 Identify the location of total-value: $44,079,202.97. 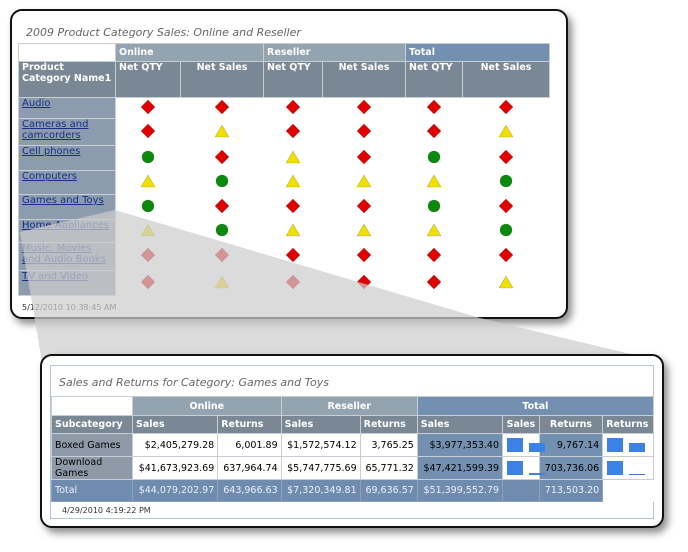
(175, 490).